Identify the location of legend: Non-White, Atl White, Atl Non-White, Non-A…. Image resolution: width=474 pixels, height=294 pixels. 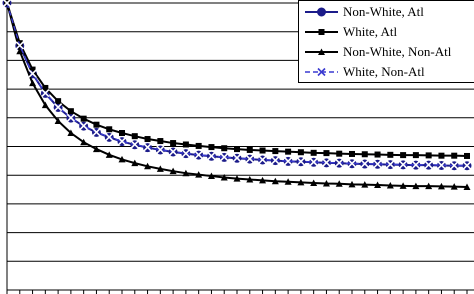
(386, 41).